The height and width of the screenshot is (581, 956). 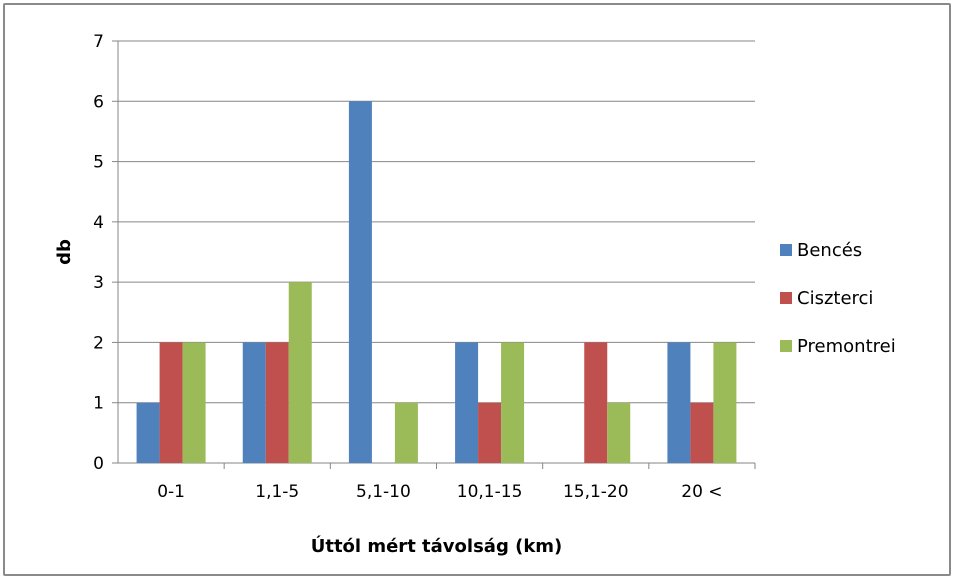 I want to click on legend: Bencés Ciszterci Premontrei, so click(x=838, y=298).